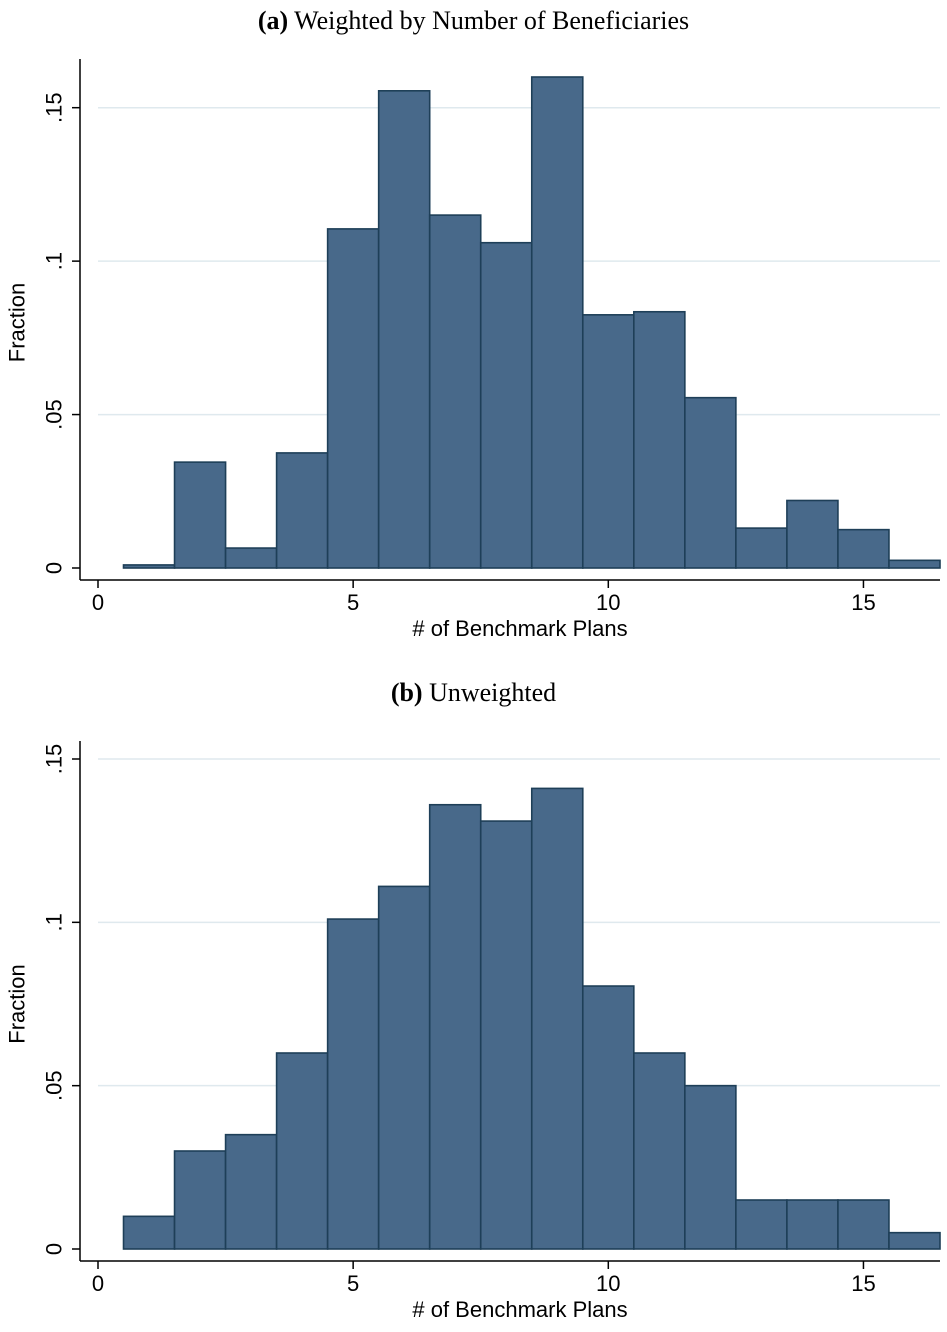 This screenshot has width=947, height=1332. Describe the element at coordinates (406, 692) in the screenshot. I see `chart-title-prefix: (b)` at that location.